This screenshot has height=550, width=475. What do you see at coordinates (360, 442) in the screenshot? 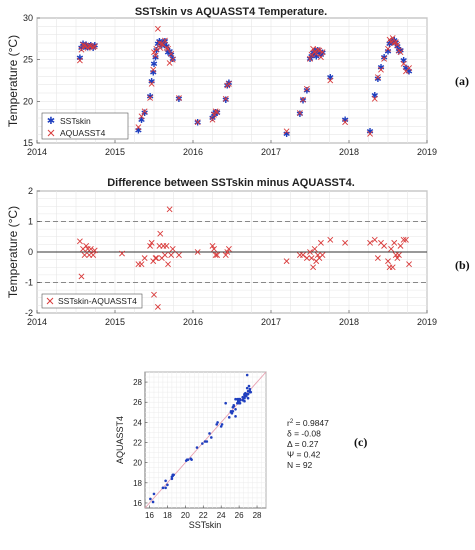
I see `panel-c-label: (c)` at bounding box center [360, 442].